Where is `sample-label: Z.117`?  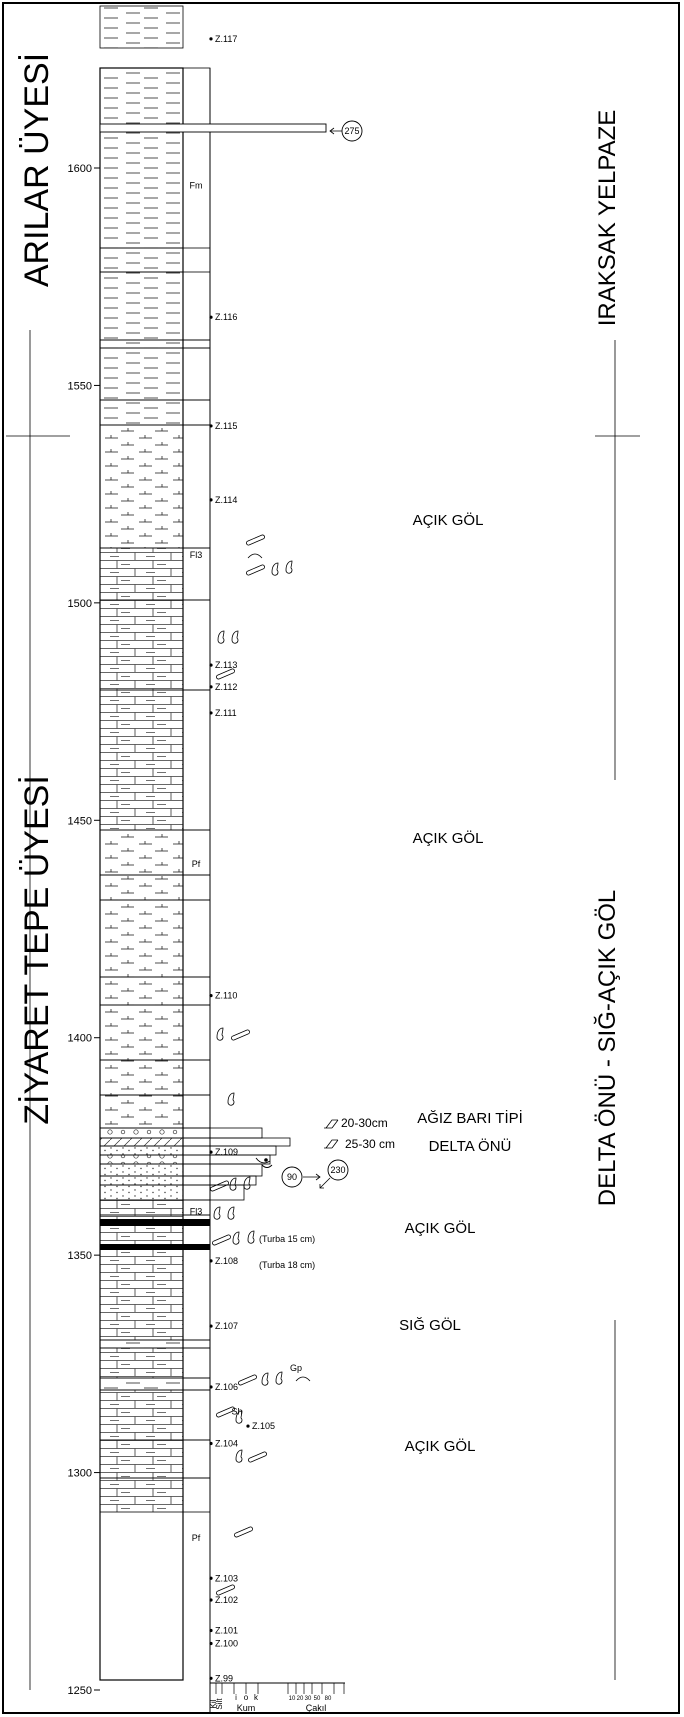
sample-label: Z.117 is located at coordinates (226, 39).